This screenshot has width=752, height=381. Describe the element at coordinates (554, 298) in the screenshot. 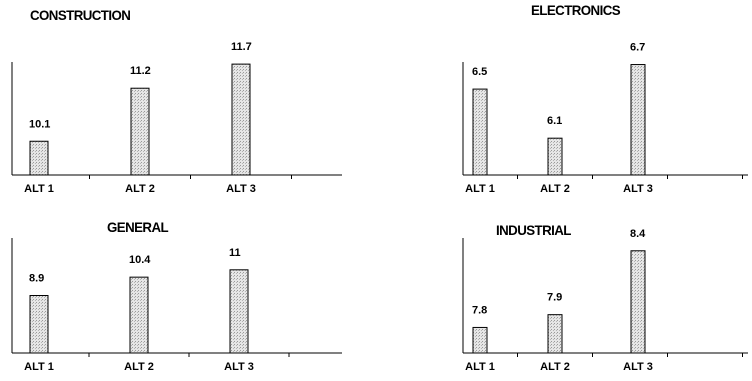

I see `data-label: 7.9` at that location.